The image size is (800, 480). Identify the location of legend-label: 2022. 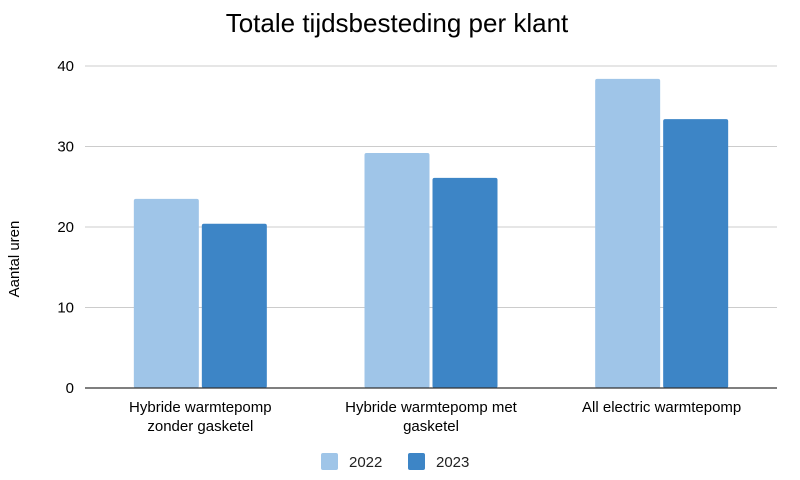
(365, 462).